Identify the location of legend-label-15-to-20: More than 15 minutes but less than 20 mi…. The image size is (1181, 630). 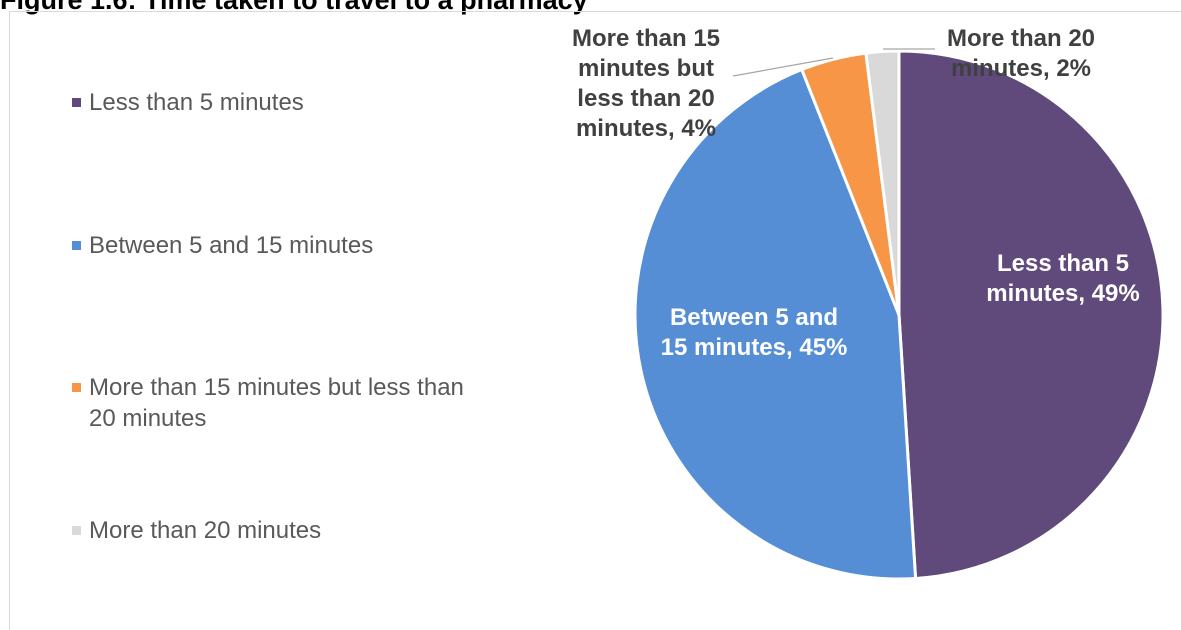
(314, 403).